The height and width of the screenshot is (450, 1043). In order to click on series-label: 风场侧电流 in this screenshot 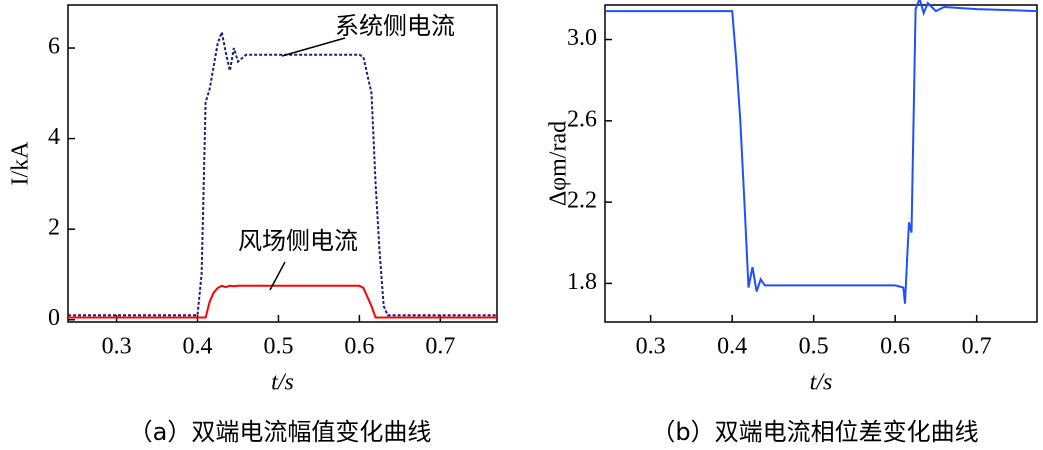, I will do `click(298, 241)`.